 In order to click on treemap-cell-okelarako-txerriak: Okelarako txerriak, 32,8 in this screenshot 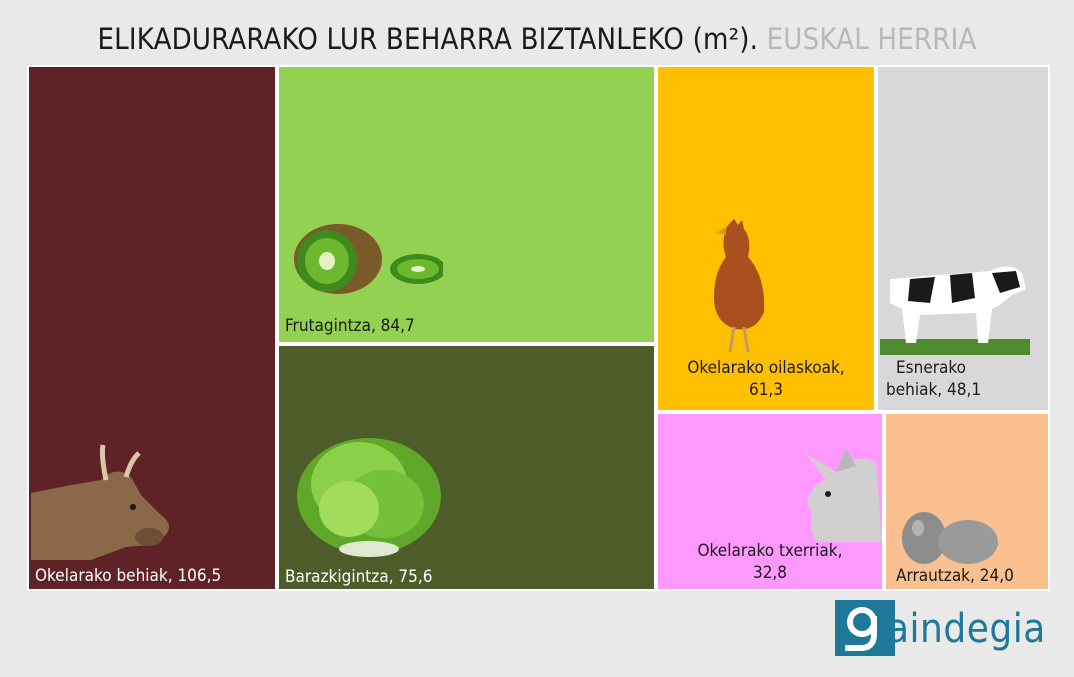, I will do `click(770, 501)`.